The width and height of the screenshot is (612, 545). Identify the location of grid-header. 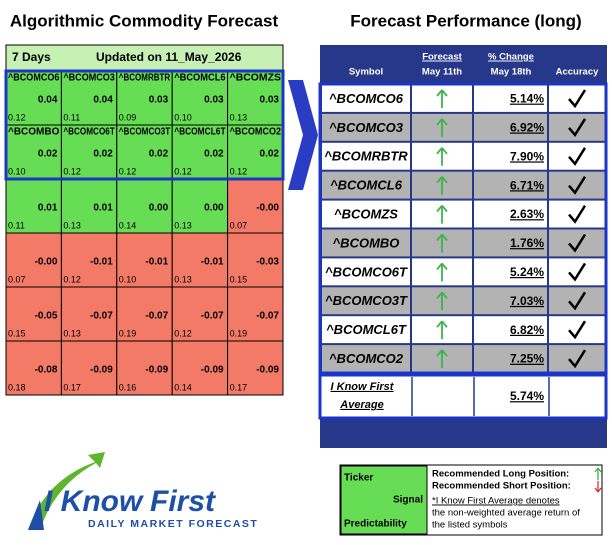
(144, 58).